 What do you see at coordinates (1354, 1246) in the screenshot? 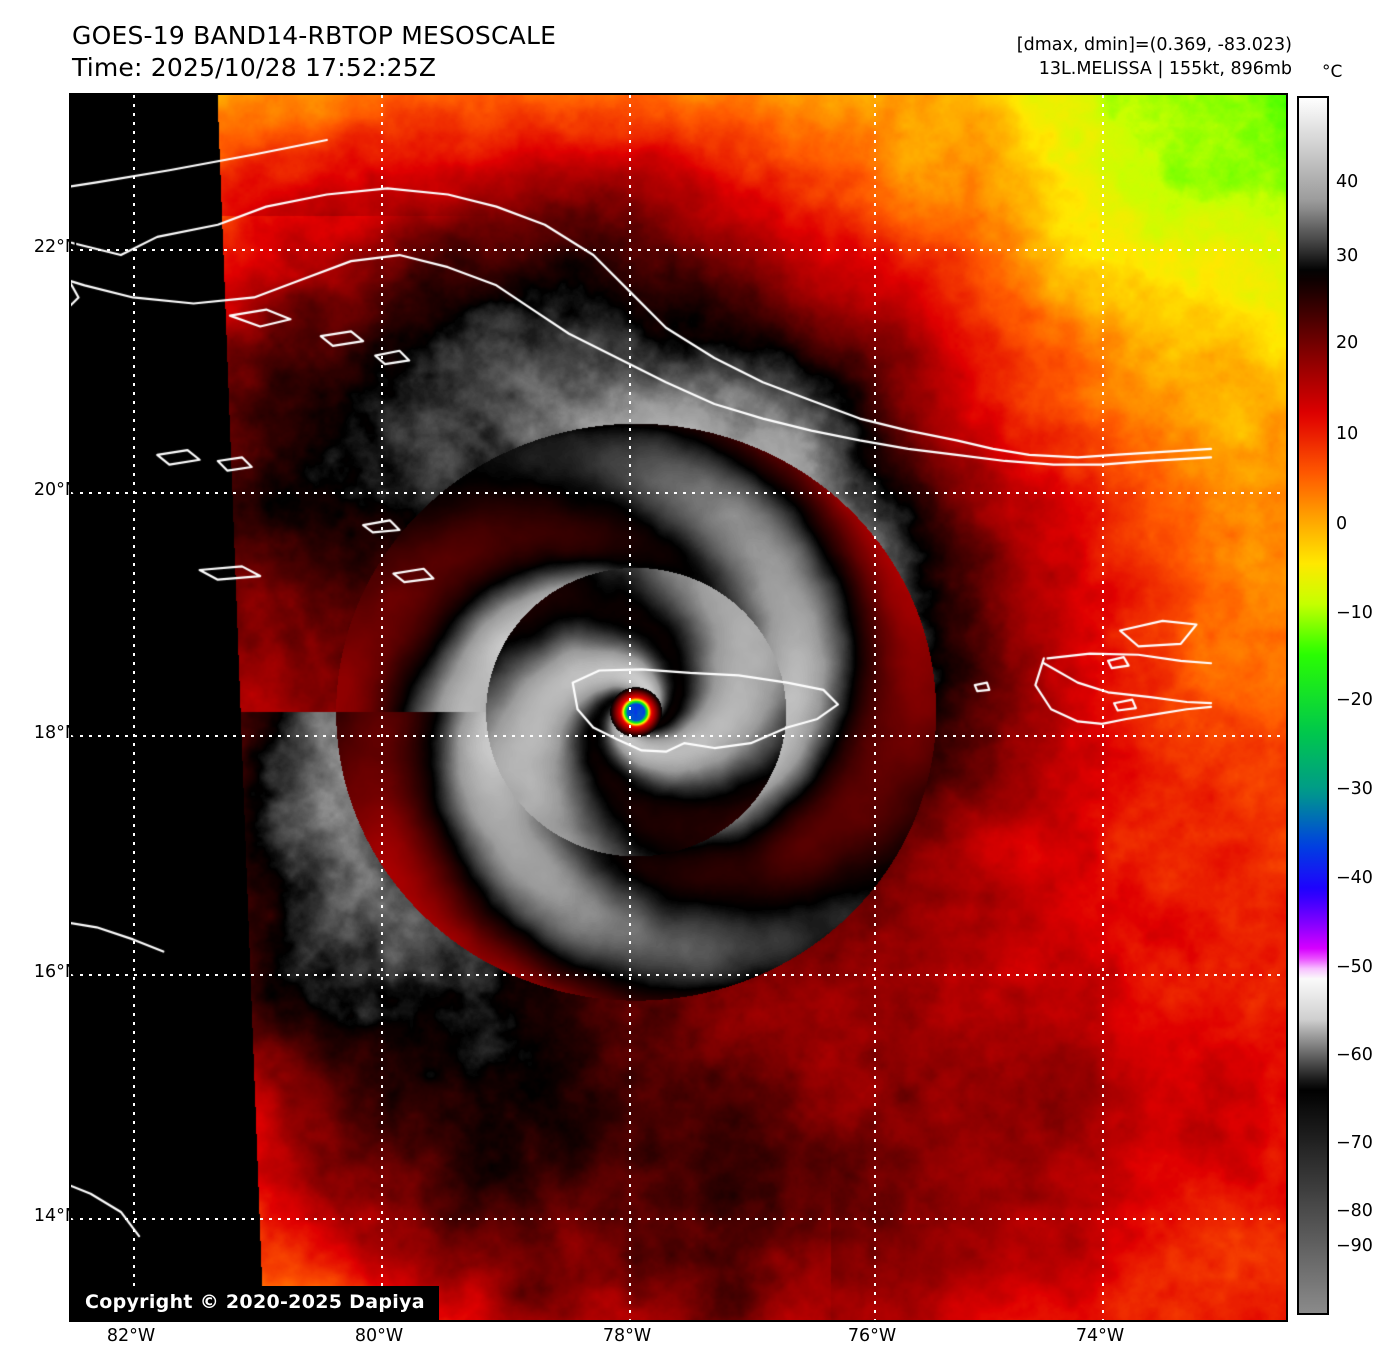
I see `colorbar-tick--90: −90` at bounding box center [1354, 1246].